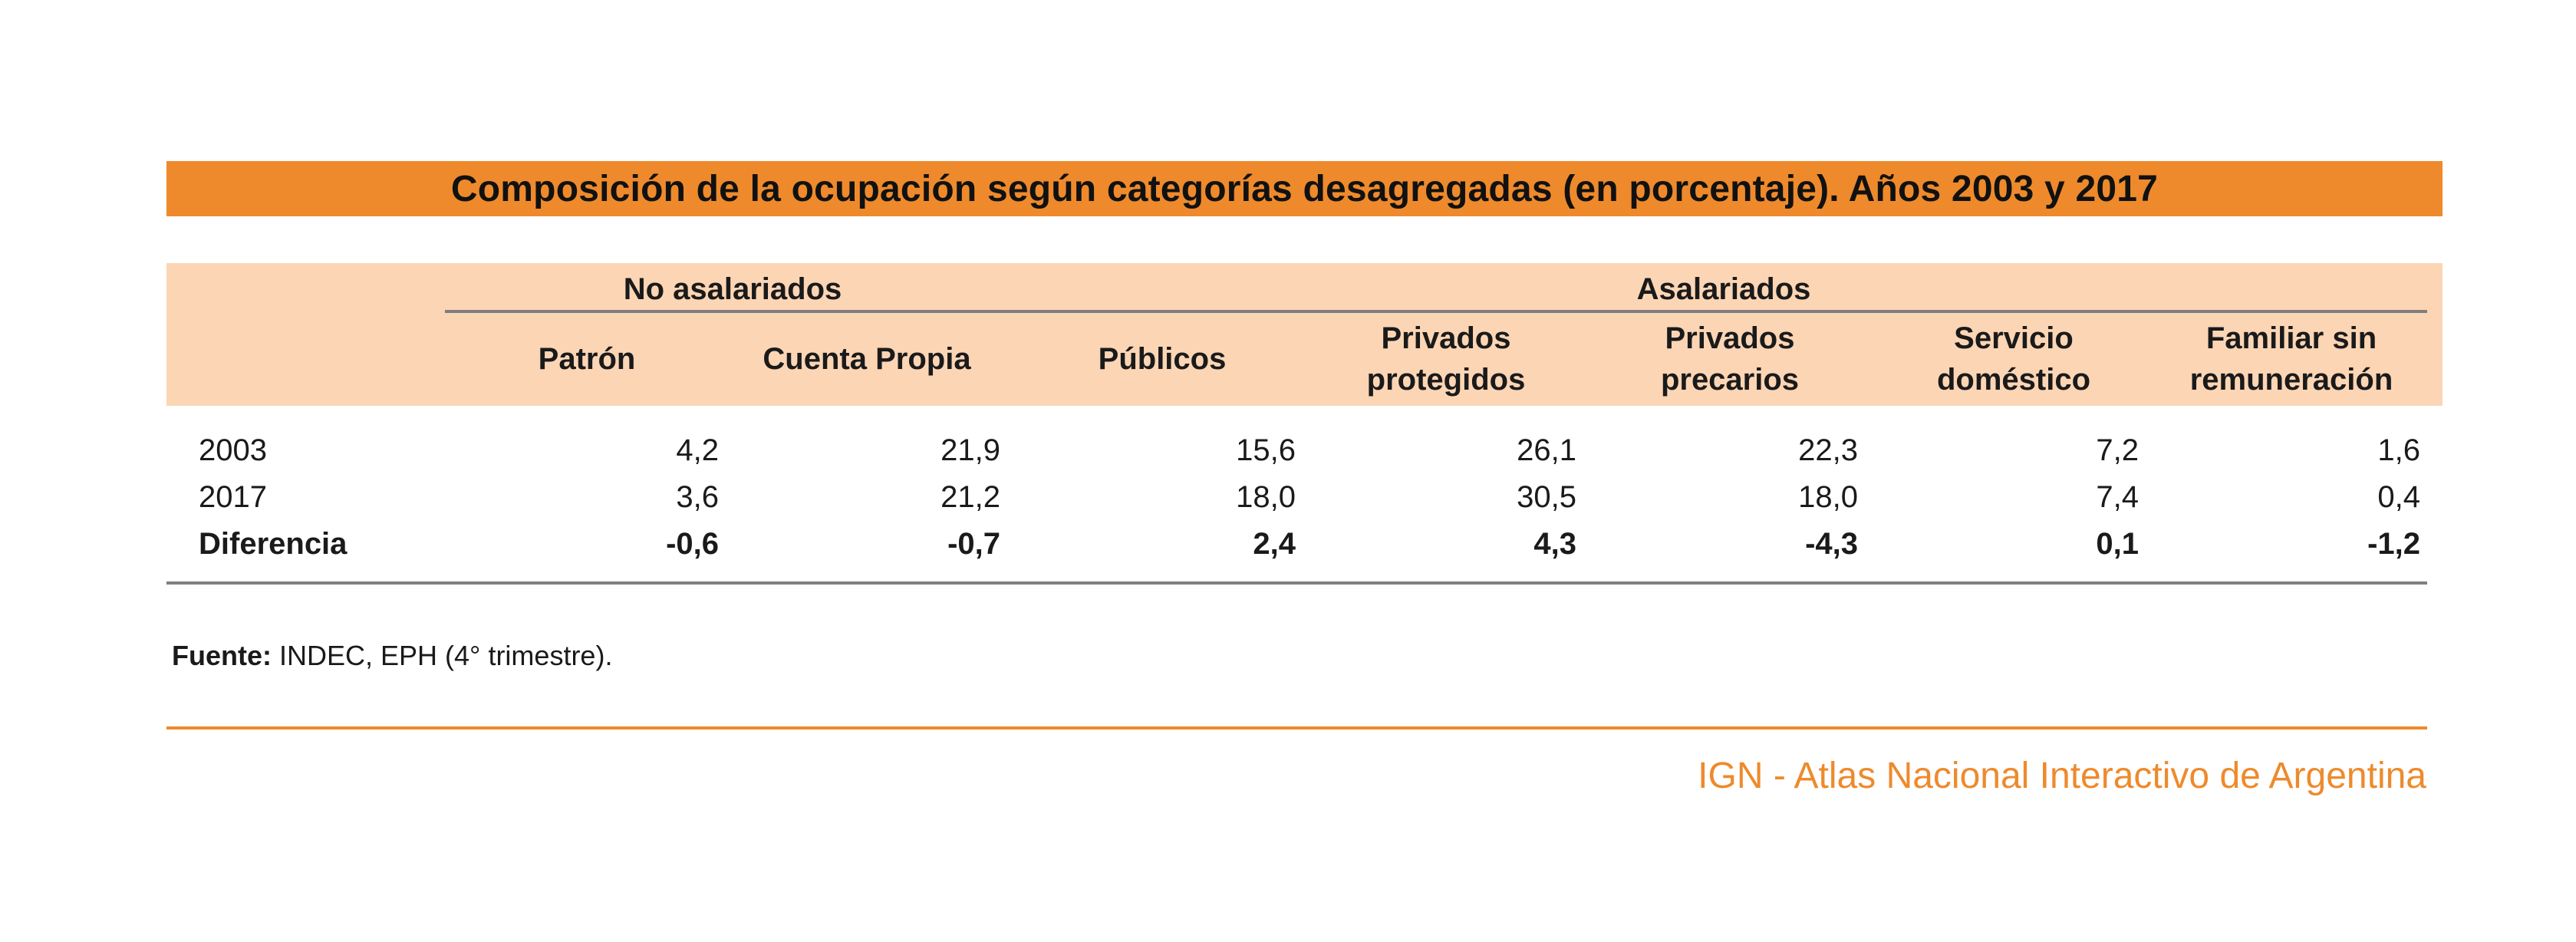 This screenshot has width=2576, height=942. What do you see at coordinates (973, 544) in the screenshot?
I see `table-cell: -0,7` at bounding box center [973, 544].